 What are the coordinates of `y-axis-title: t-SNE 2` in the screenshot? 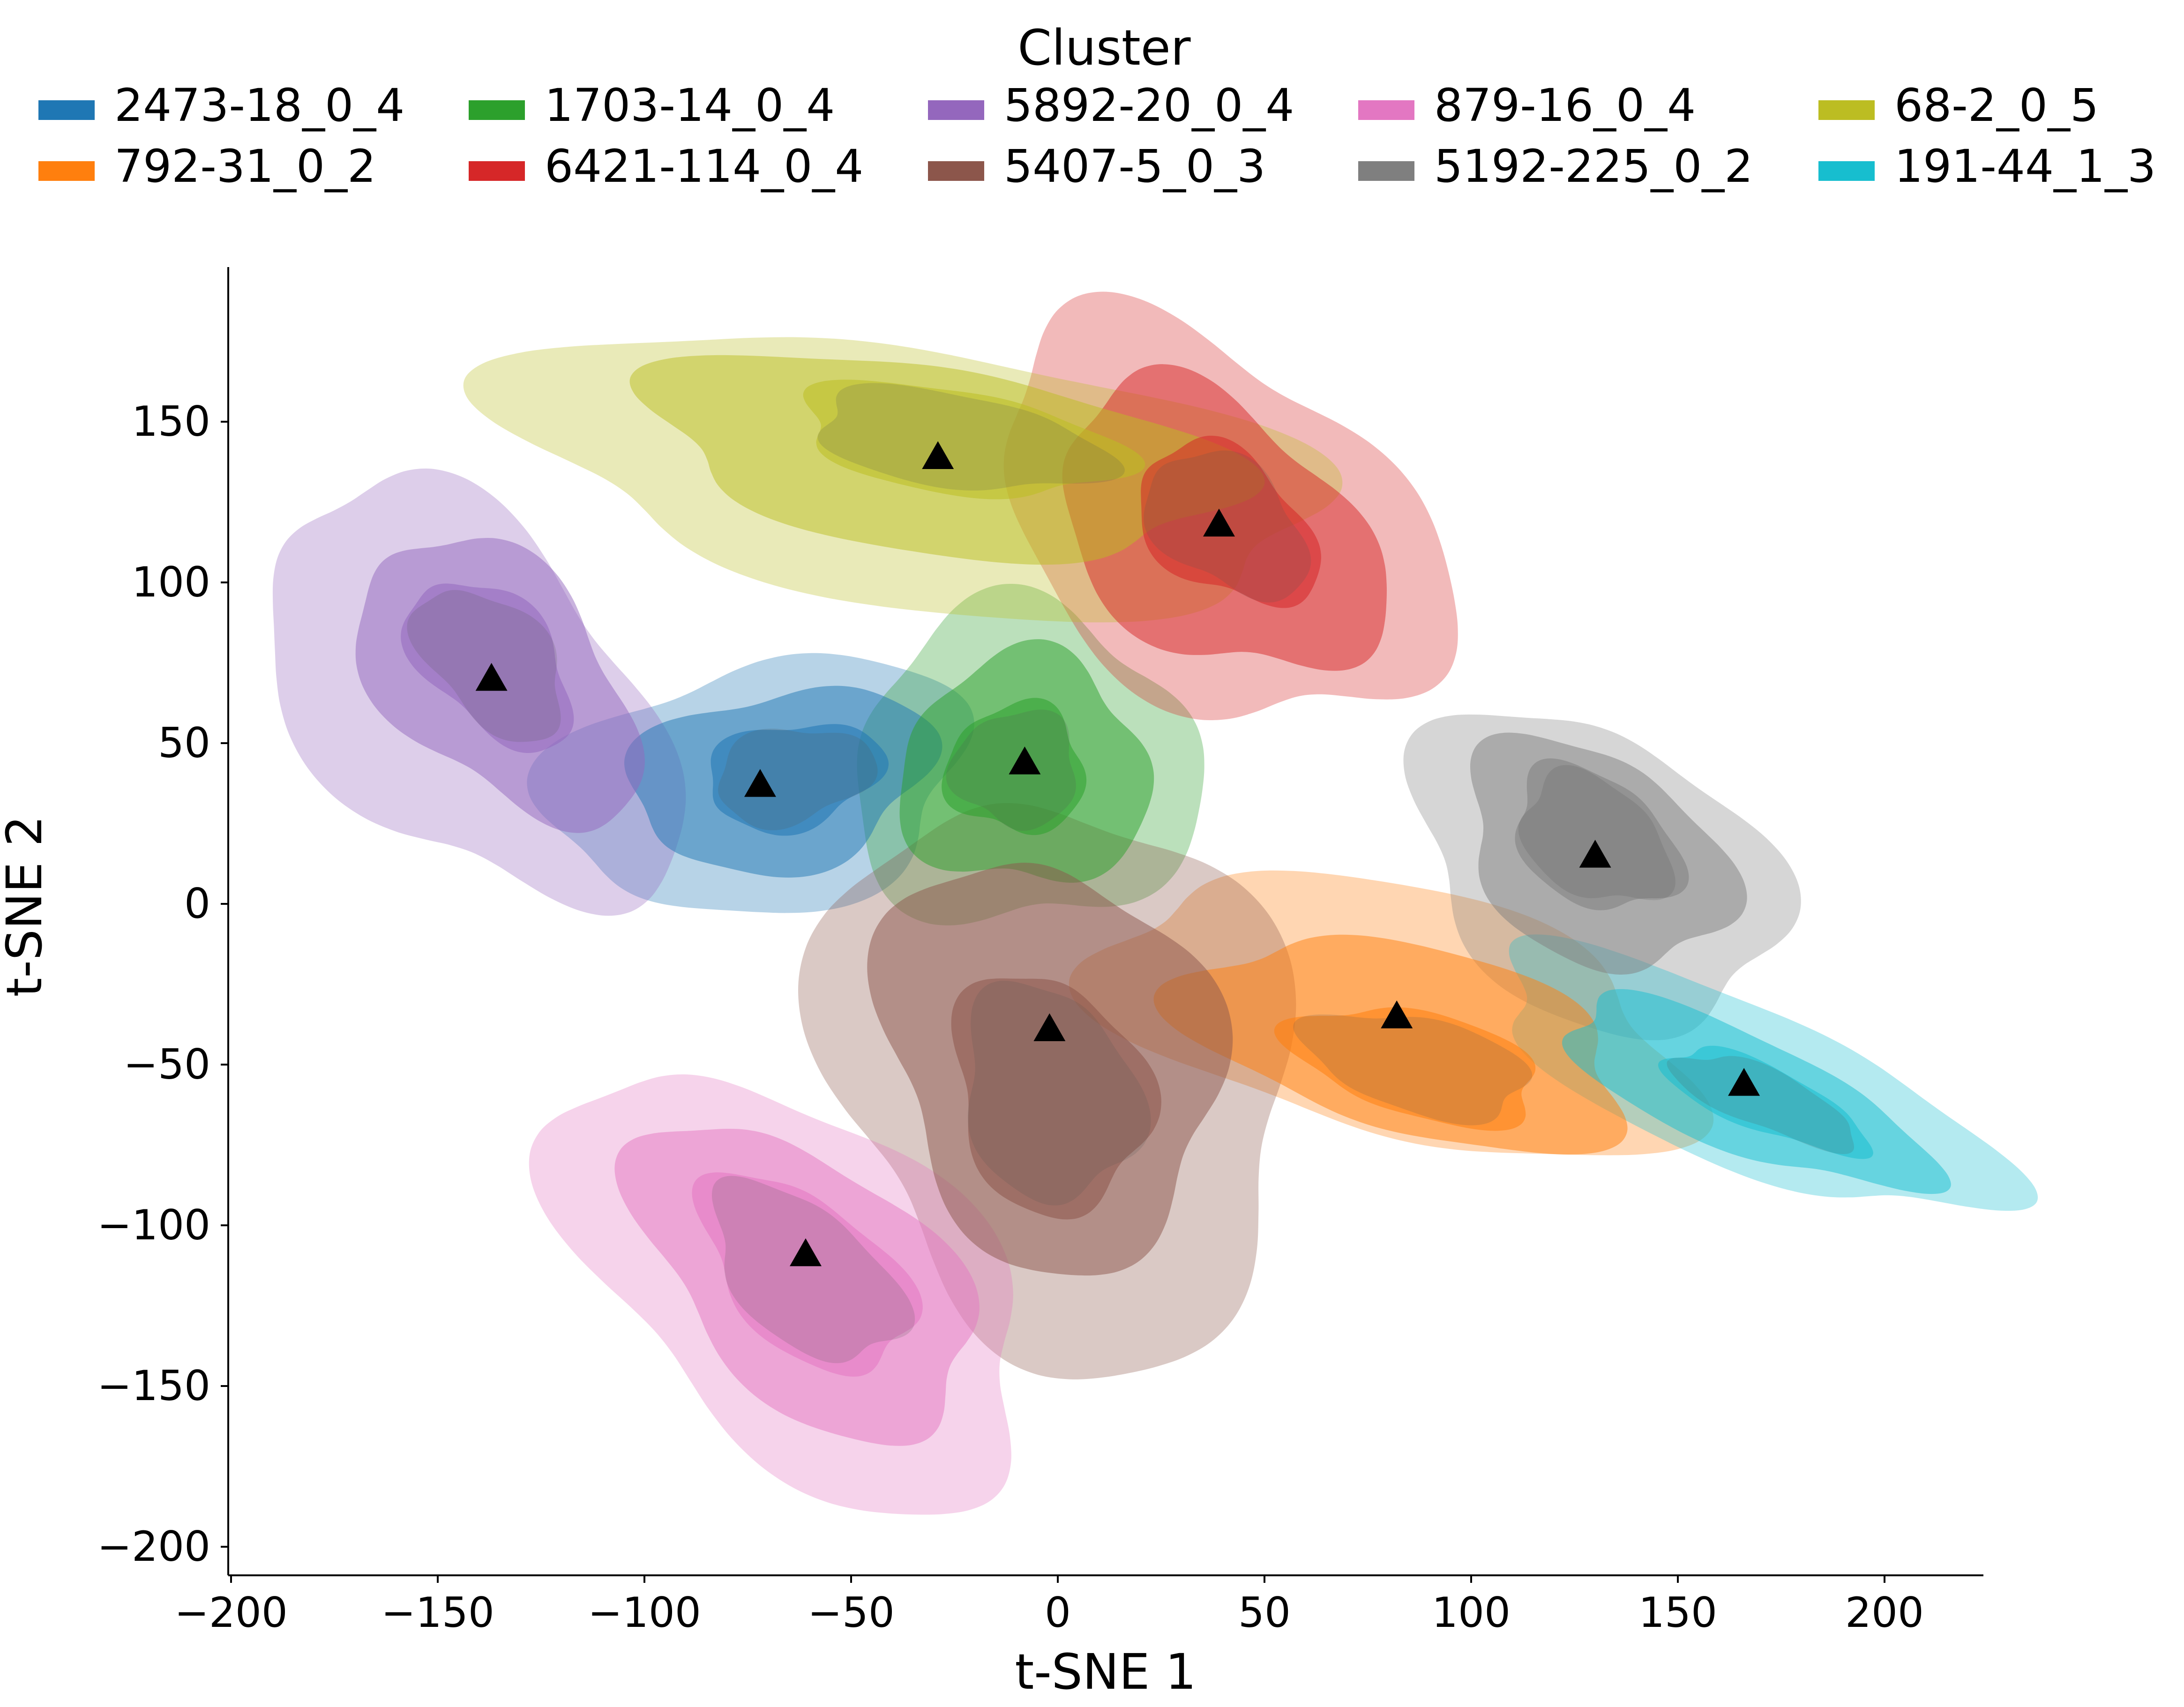 It's located at (26, 906).